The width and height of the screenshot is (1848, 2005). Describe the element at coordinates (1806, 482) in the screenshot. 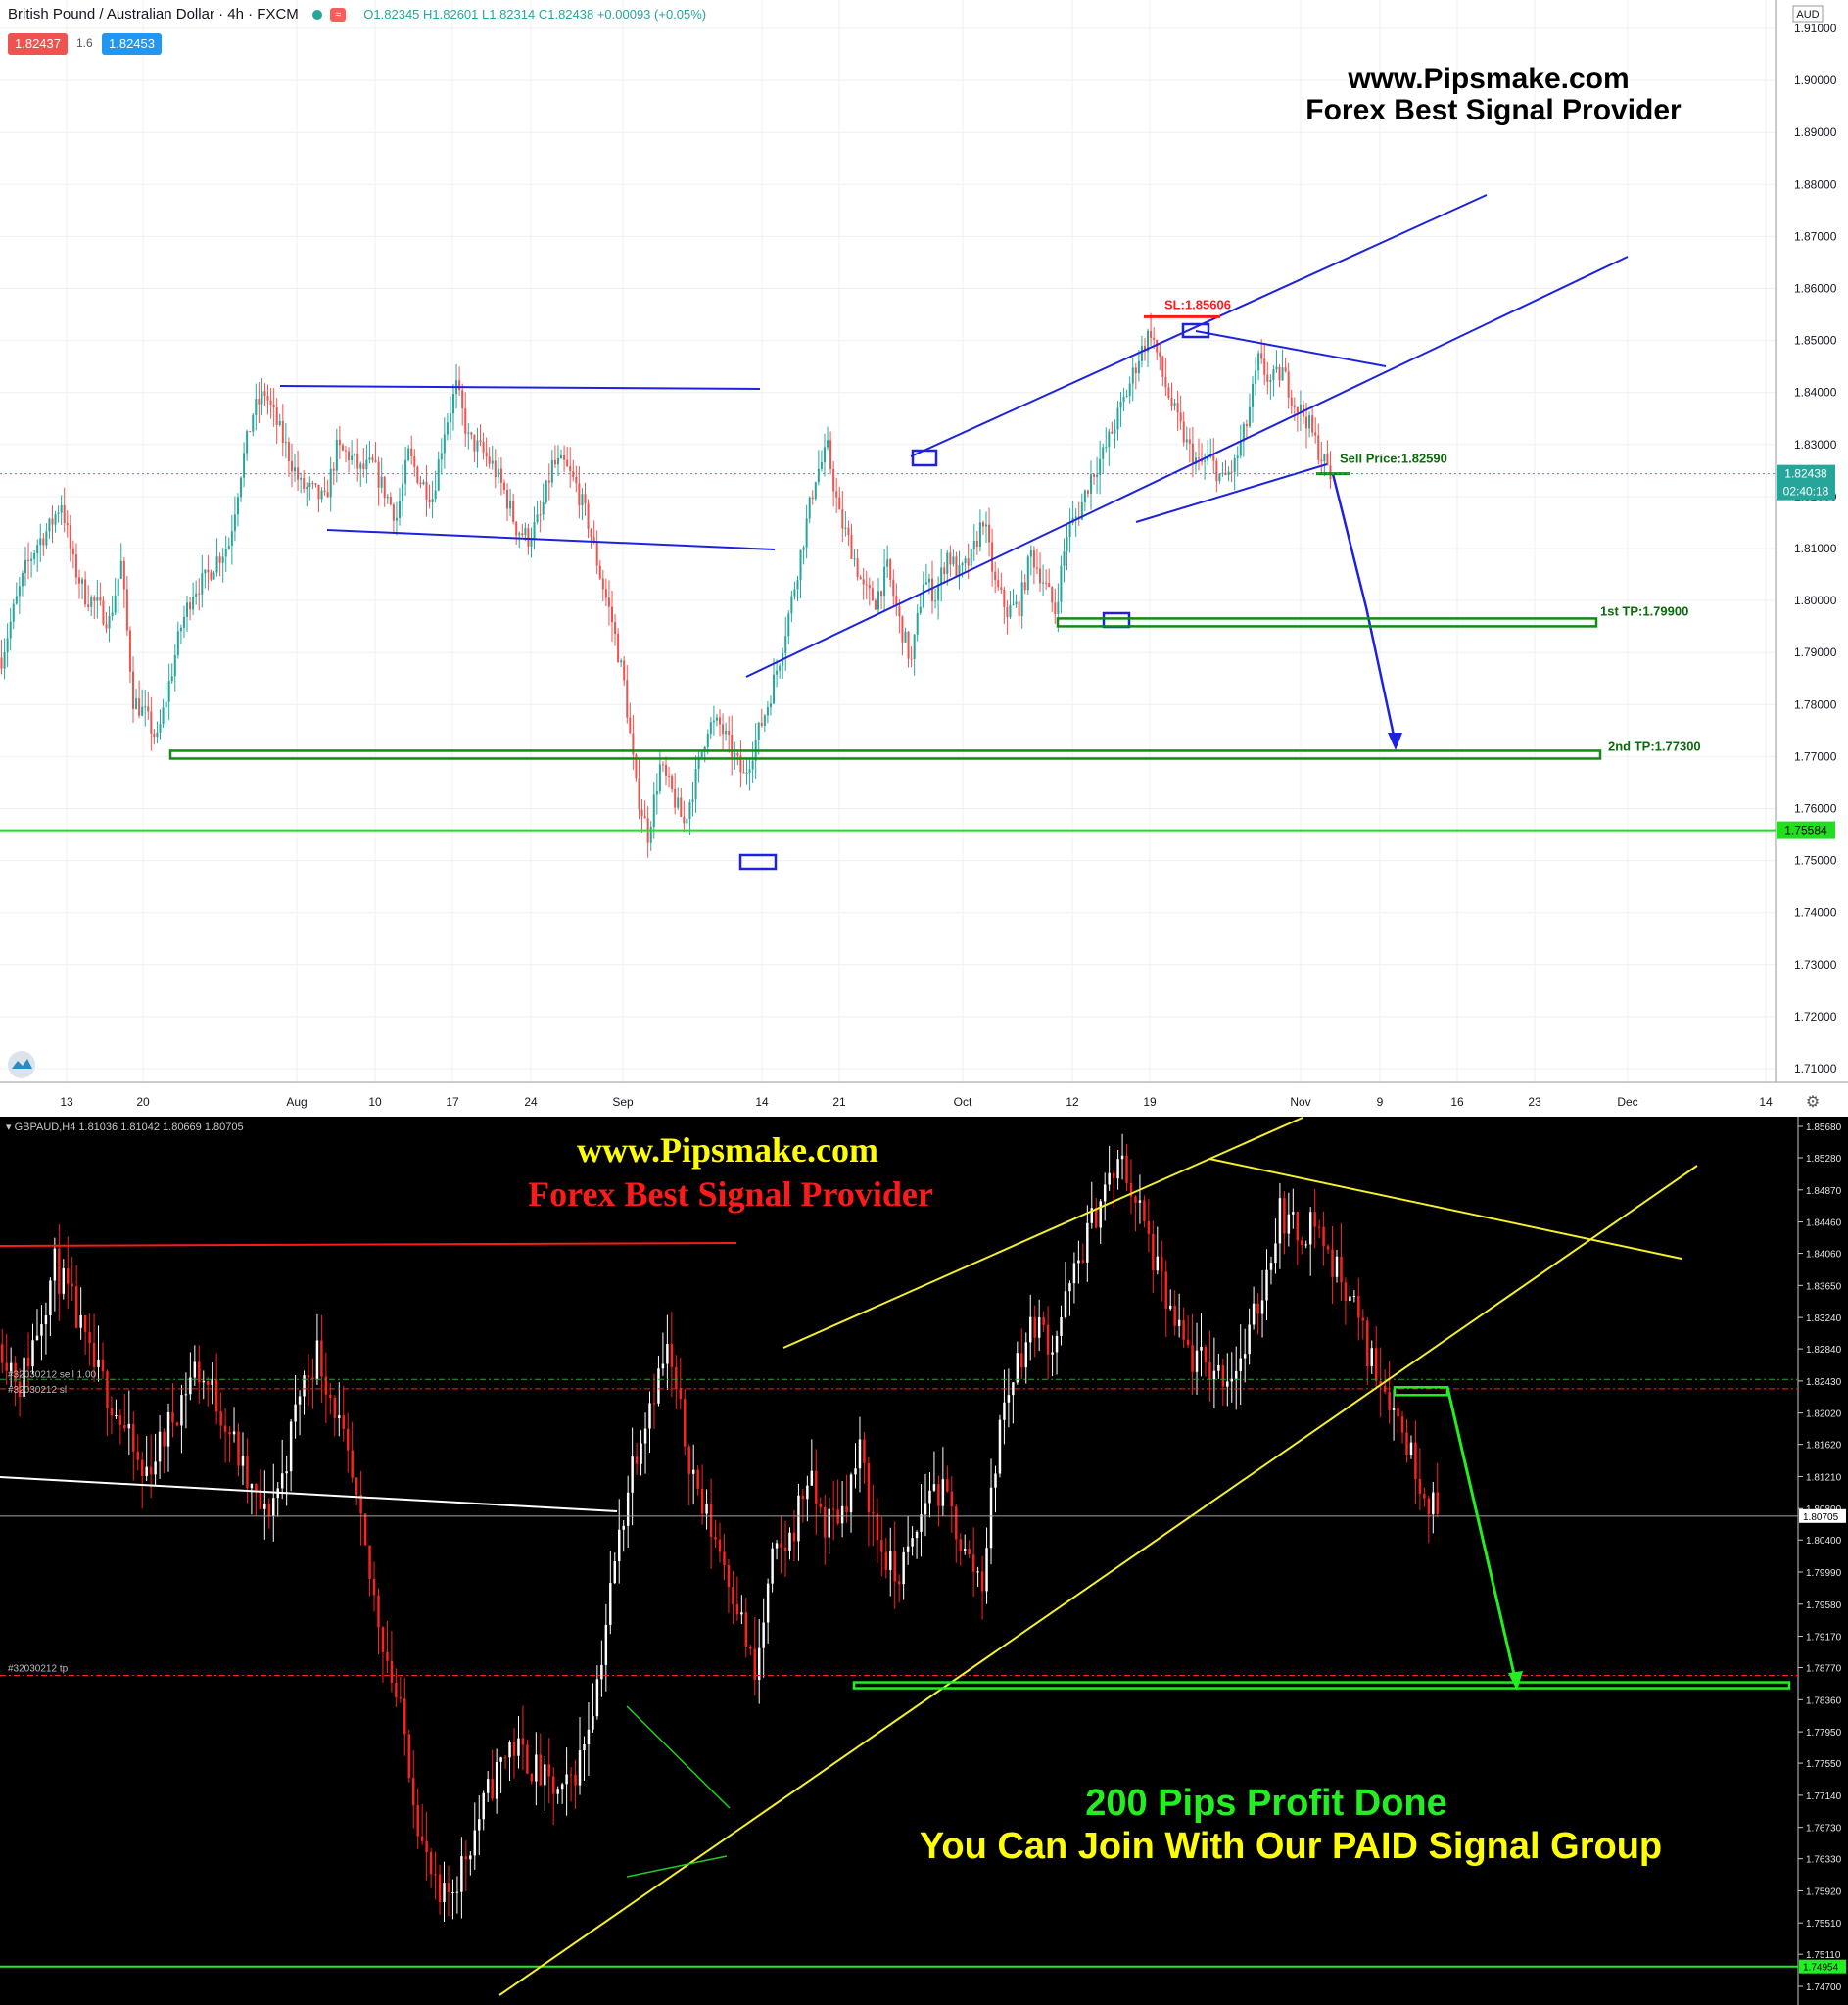

I see `last-price-tag` at that location.